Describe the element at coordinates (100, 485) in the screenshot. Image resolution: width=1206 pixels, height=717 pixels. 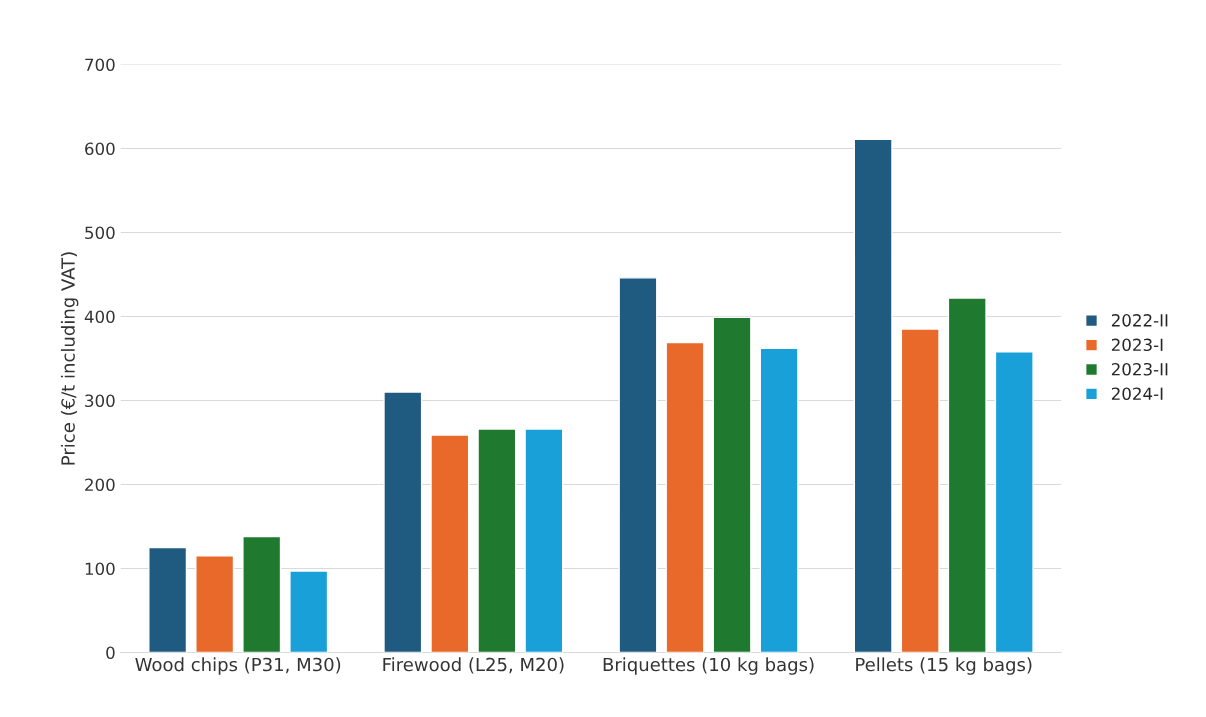
I see `y-tick-label: 200` at that location.